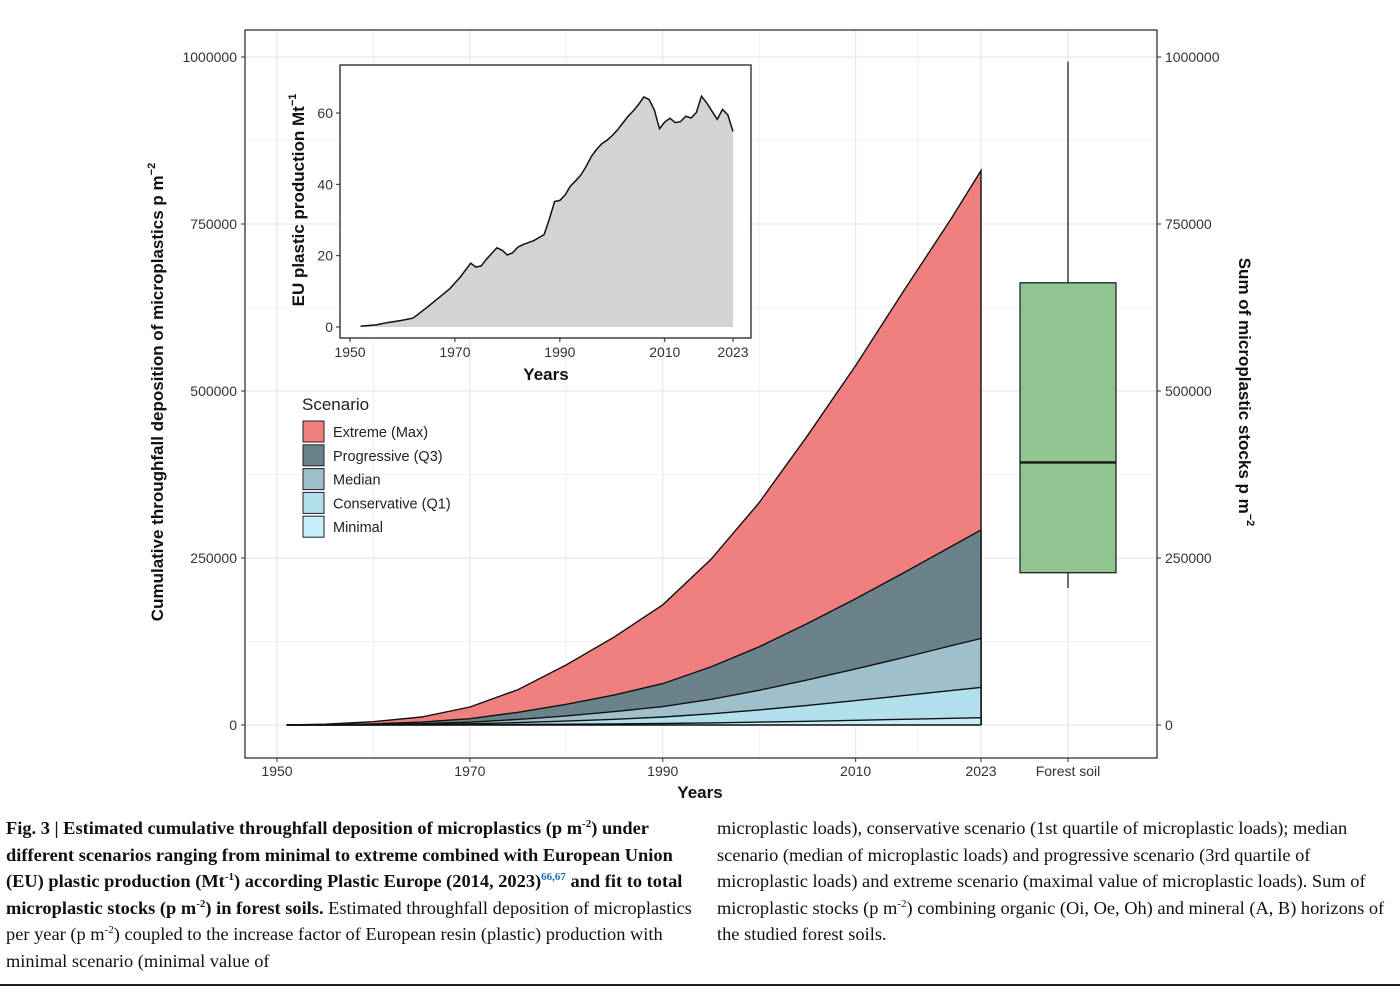 Image resolution: width=1400 pixels, height=992 pixels. I want to click on x-tick-label: 2010, so click(855, 771).